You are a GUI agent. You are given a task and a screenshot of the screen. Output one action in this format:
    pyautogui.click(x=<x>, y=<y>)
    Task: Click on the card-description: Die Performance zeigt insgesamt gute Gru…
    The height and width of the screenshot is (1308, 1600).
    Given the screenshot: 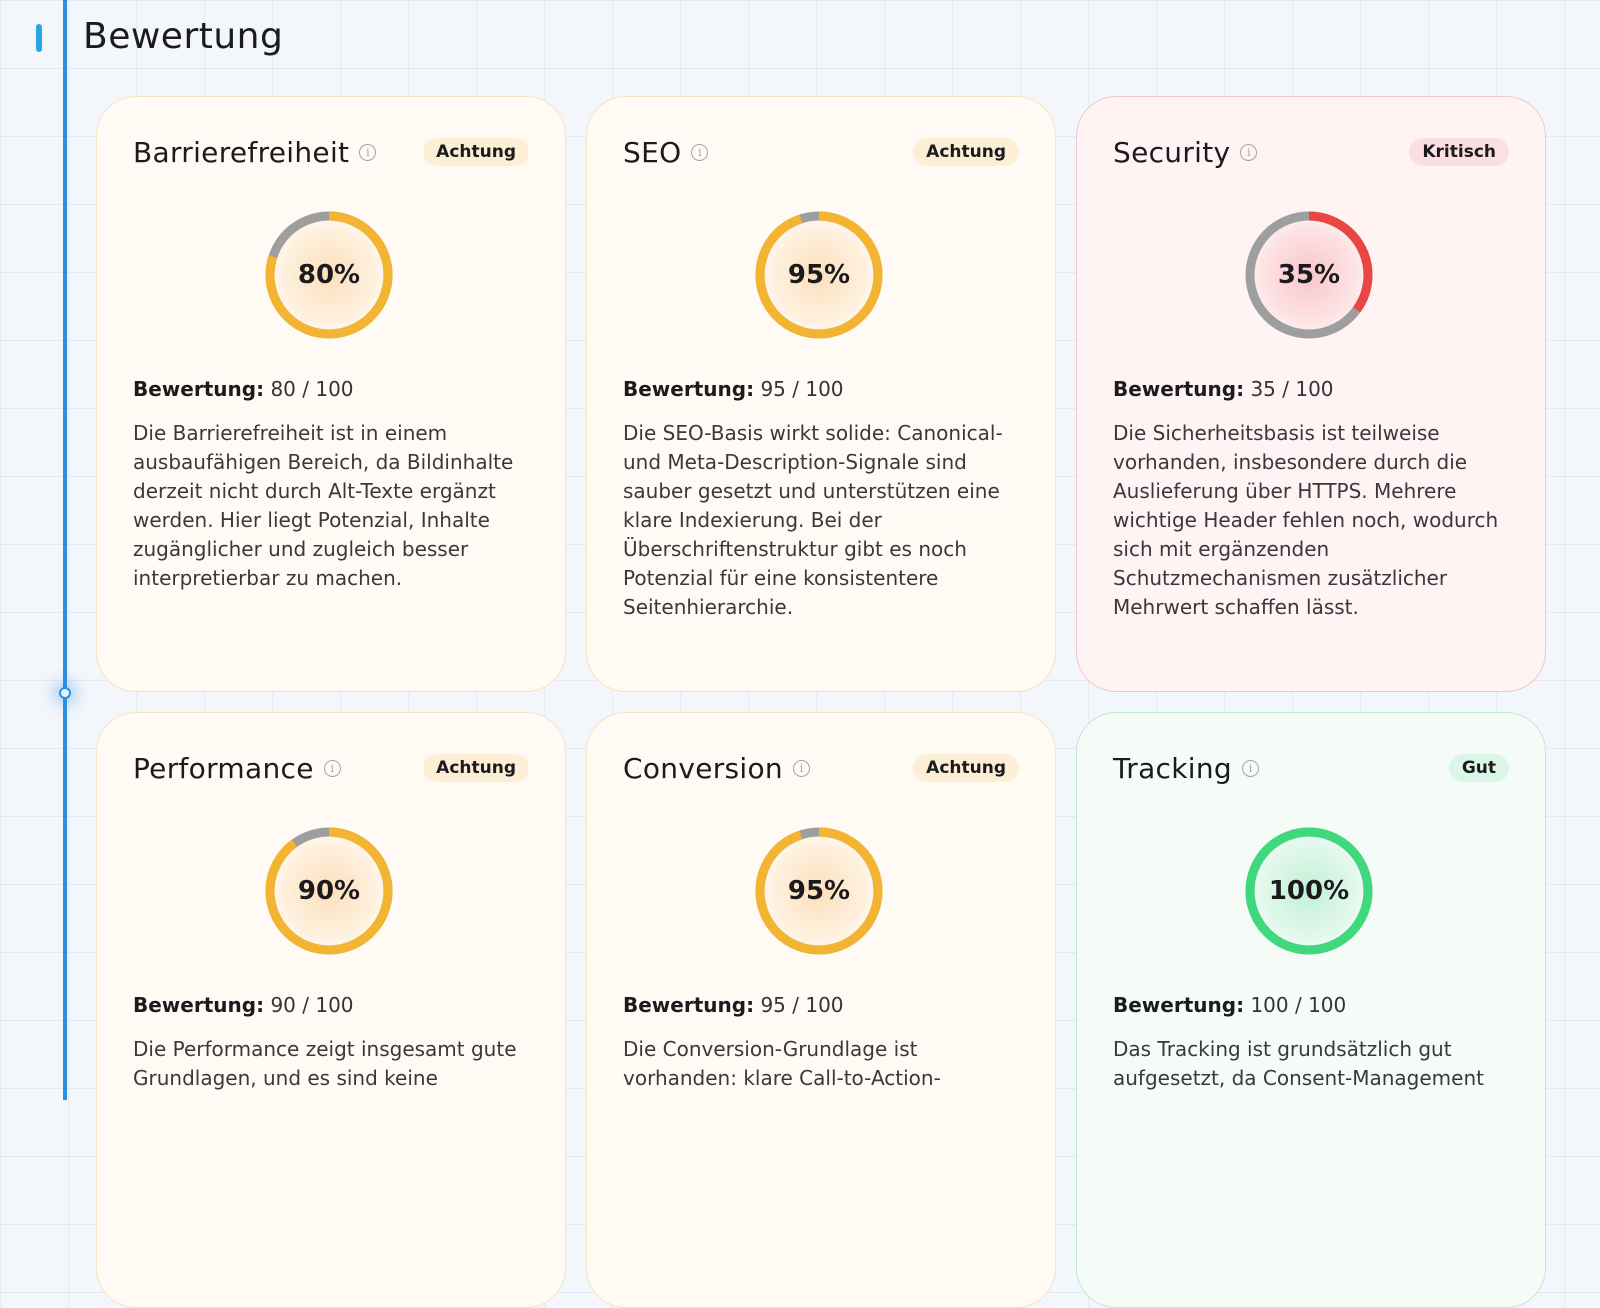 What is the action you would take?
    pyautogui.click(x=325, y=1063)
    